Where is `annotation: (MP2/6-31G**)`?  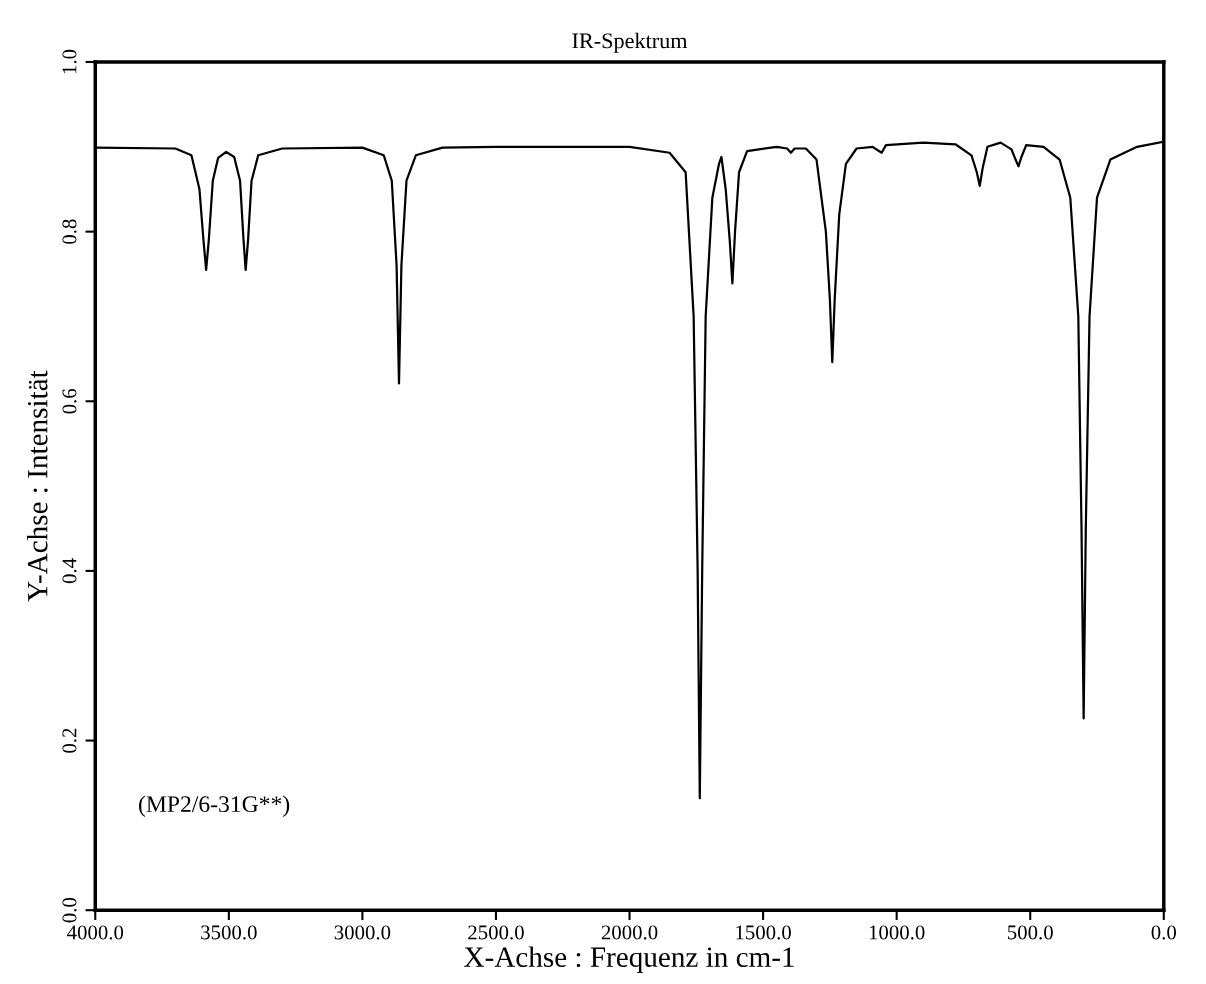 annotation: (MP2/6-31G**) is located at coordinates (214, 806).